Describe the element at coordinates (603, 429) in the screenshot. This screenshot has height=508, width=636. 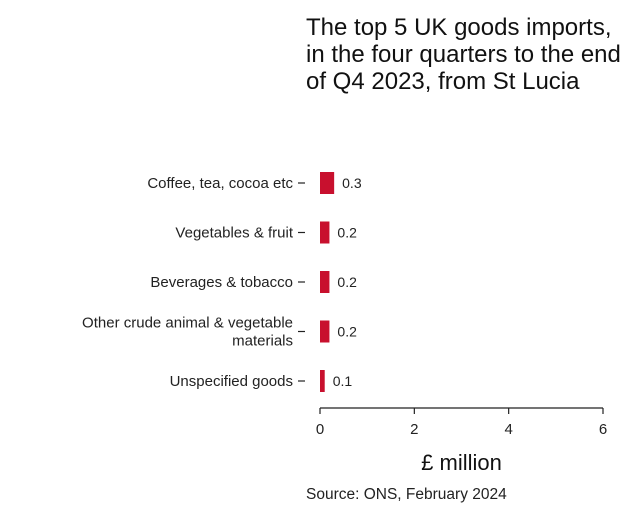
I see `x-tick-label: 6` at that location.